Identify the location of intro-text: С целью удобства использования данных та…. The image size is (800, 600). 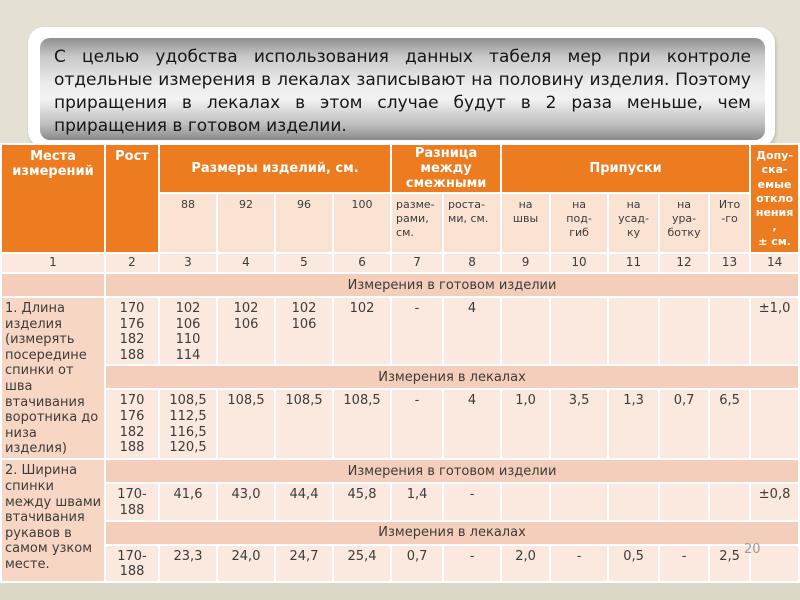
(402, 91).